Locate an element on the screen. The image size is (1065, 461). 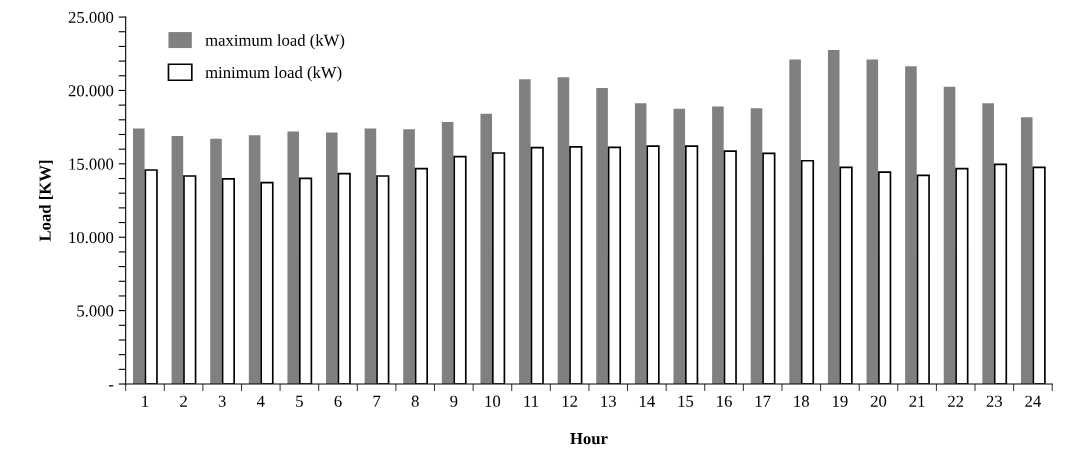
legend-label: maximum load (kW) is located at coordinates (275, 42).